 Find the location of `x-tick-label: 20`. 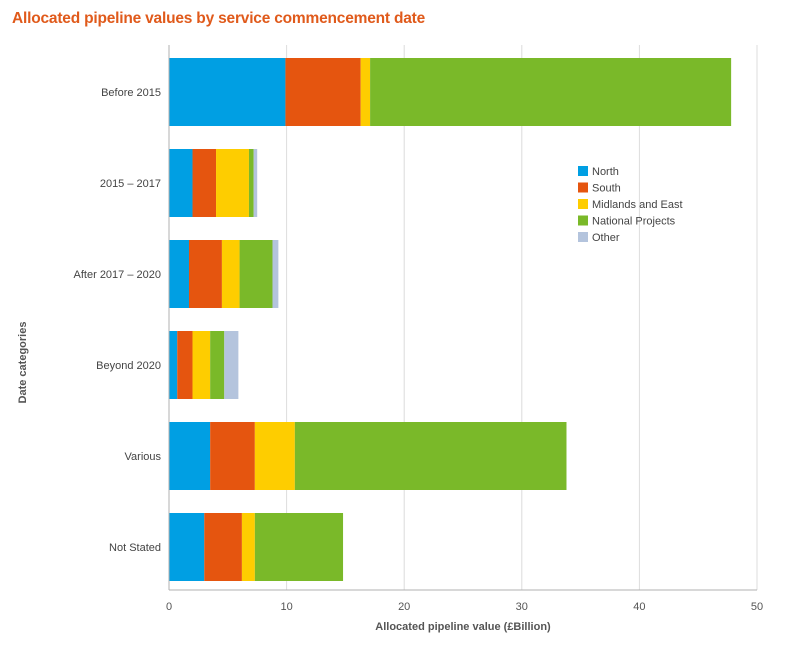

x-tick-label: 20 is located at coordinates (404, 607).